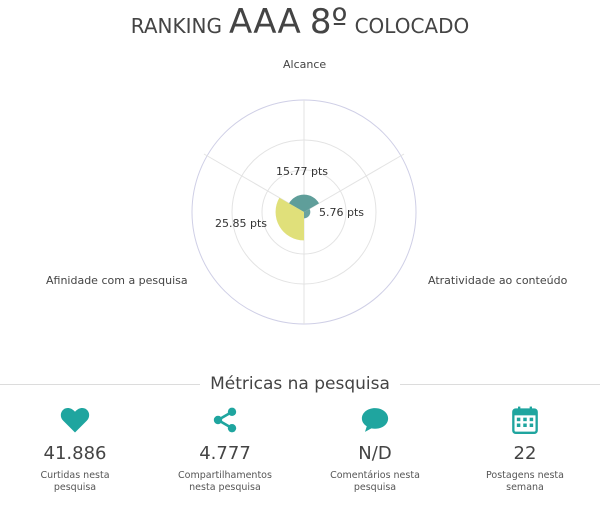 The image size is (600, 512). What do you see at coordinates (289, 219) in the screenshot?
I see `slice-afinidade` at bounding box center [289, 219].